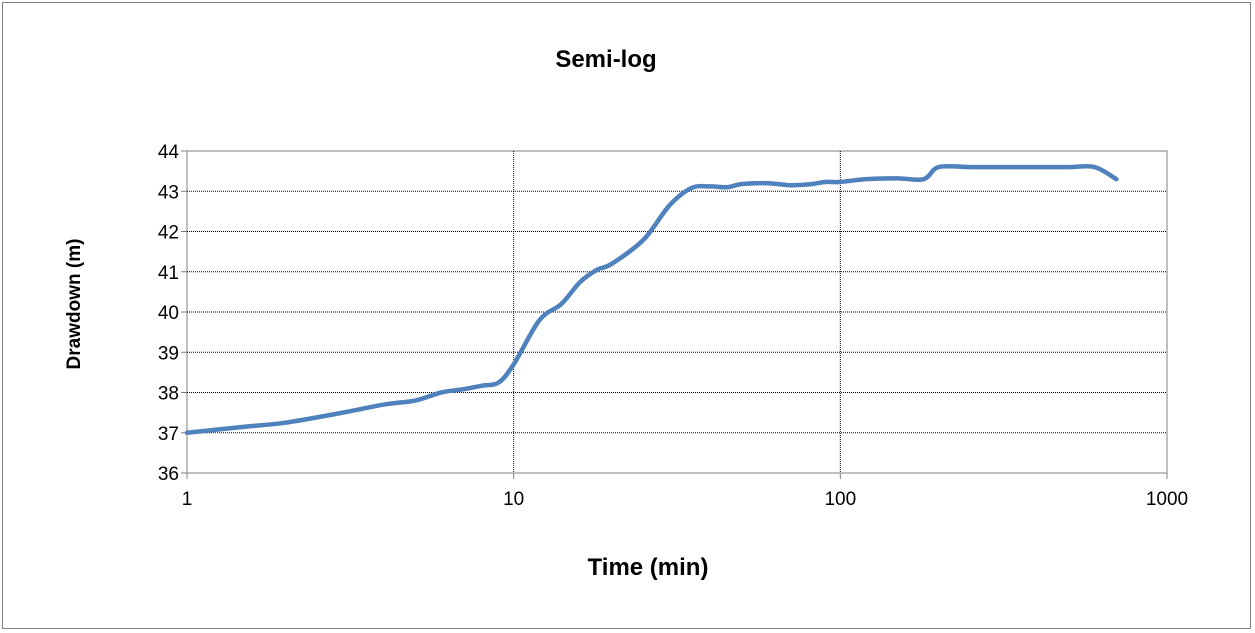  Describe the element at coordinates (74, 304) in the screenshot. I see `y-axis-title: Drawdown (m)` at that location.